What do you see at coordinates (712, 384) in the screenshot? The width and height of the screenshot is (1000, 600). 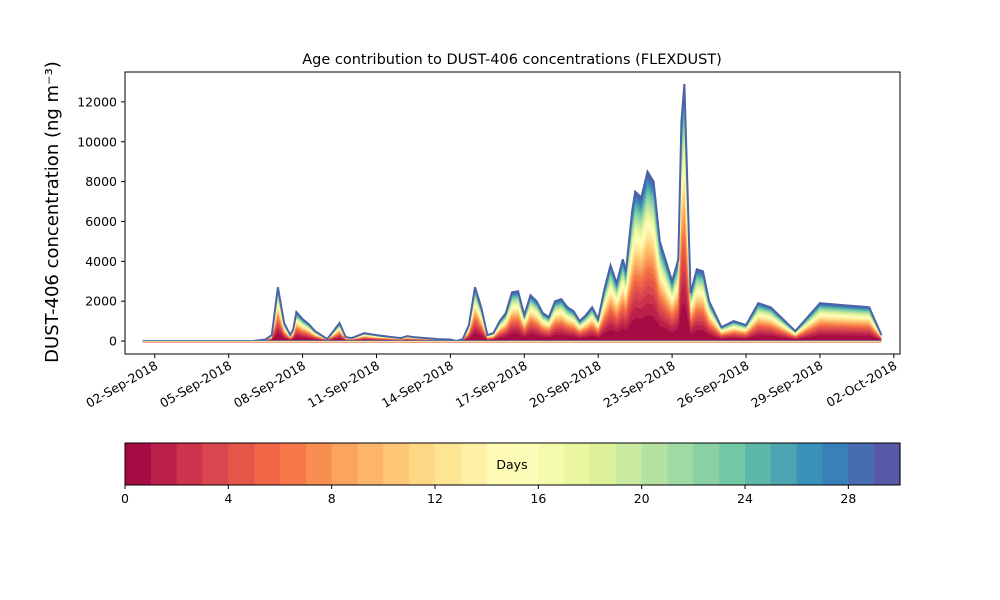 I see `x-tick-label: 26-Sep-2018` at bounding box center [712, 384].